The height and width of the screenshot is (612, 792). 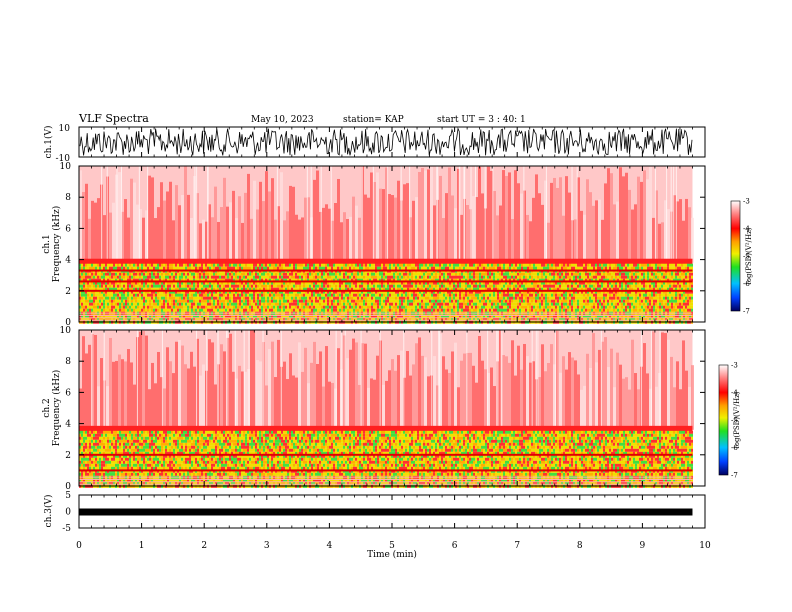 I want to click on ch2-colorbar-label: log(PSD)(V²/Hz), so click(x=737, y=419).